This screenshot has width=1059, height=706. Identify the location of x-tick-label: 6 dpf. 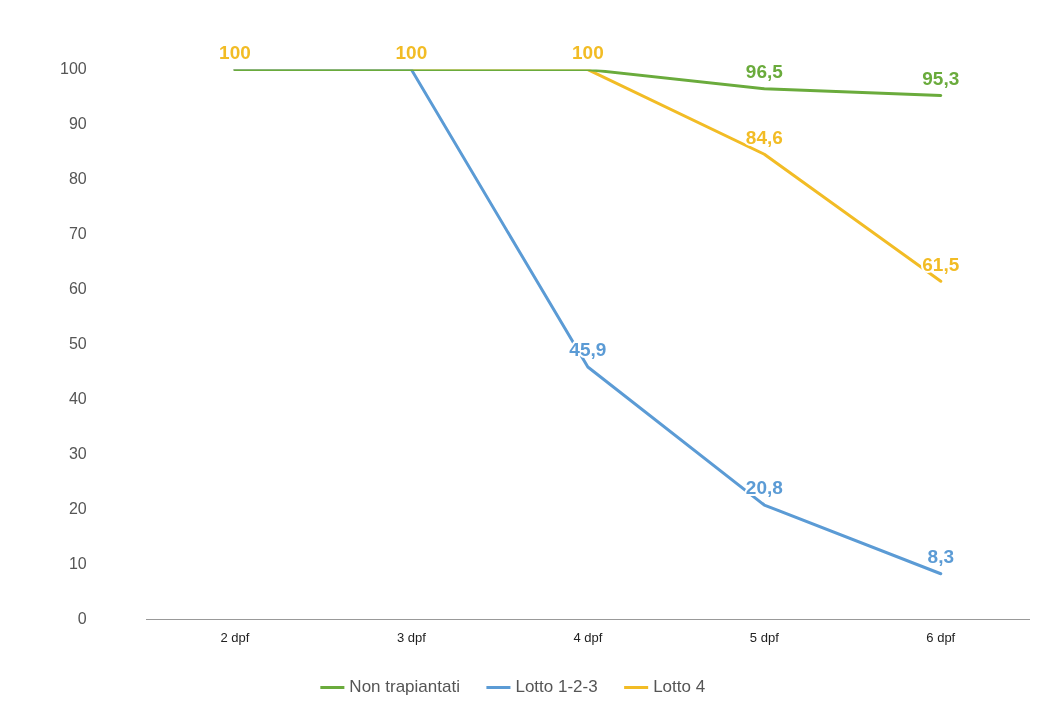
(941, 637).